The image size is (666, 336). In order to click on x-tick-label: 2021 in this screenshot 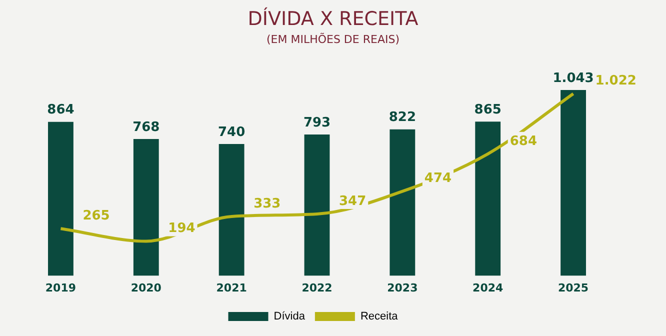, I will do `click(231, 287)`.